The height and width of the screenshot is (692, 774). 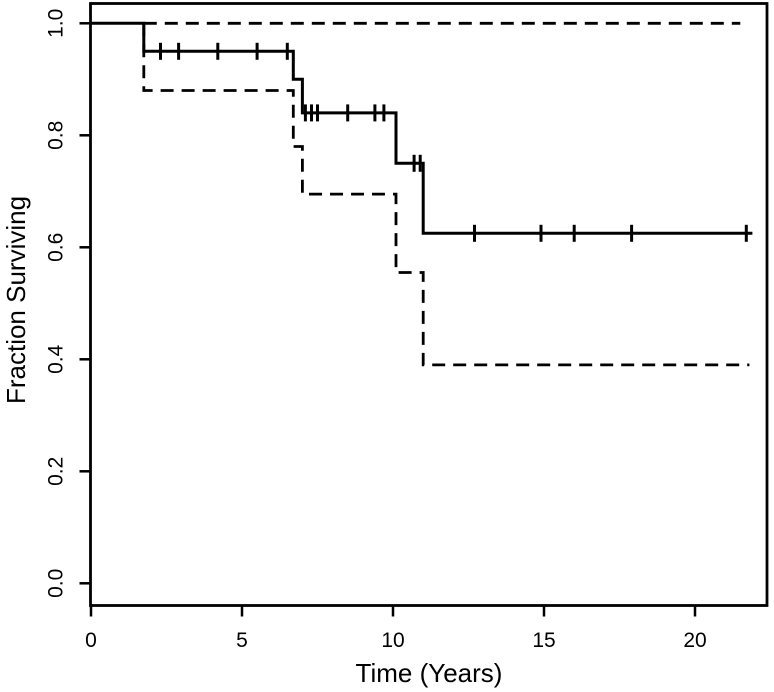 I want to click on x-axis-title: Time (Years), so click(x=429, y=673).